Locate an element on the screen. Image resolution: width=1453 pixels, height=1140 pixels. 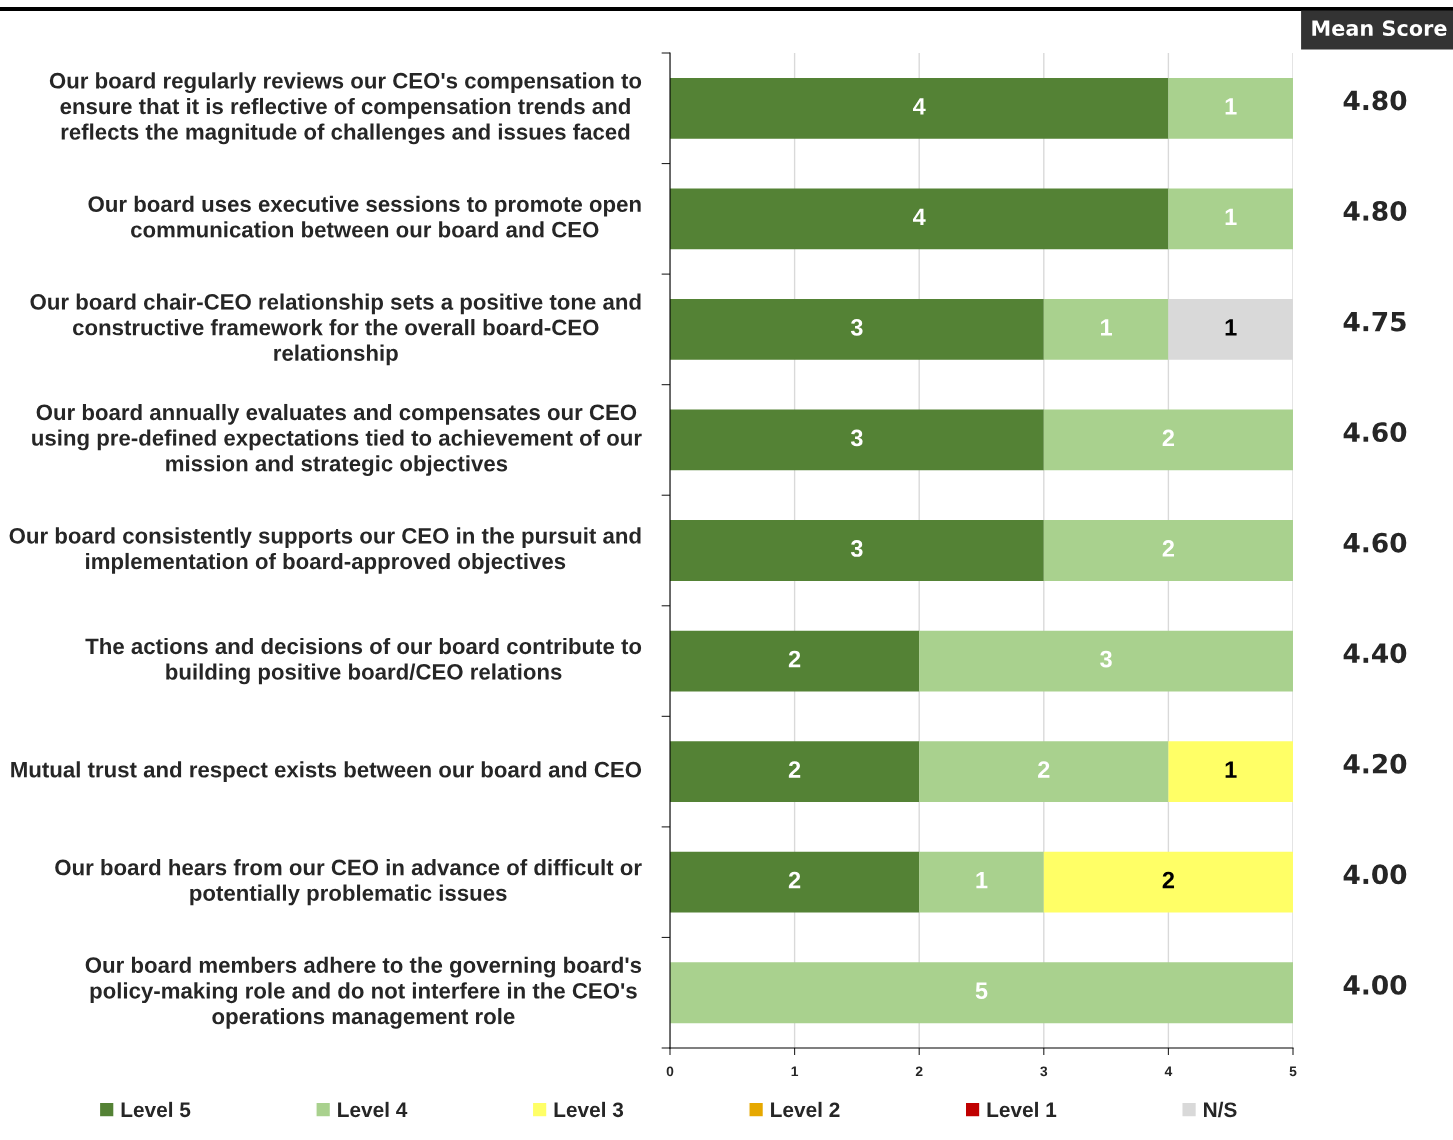
y-tick-label: The actions and decisions of our board contribute to building positive board/CEO relations is located at coordinates (363, 661).